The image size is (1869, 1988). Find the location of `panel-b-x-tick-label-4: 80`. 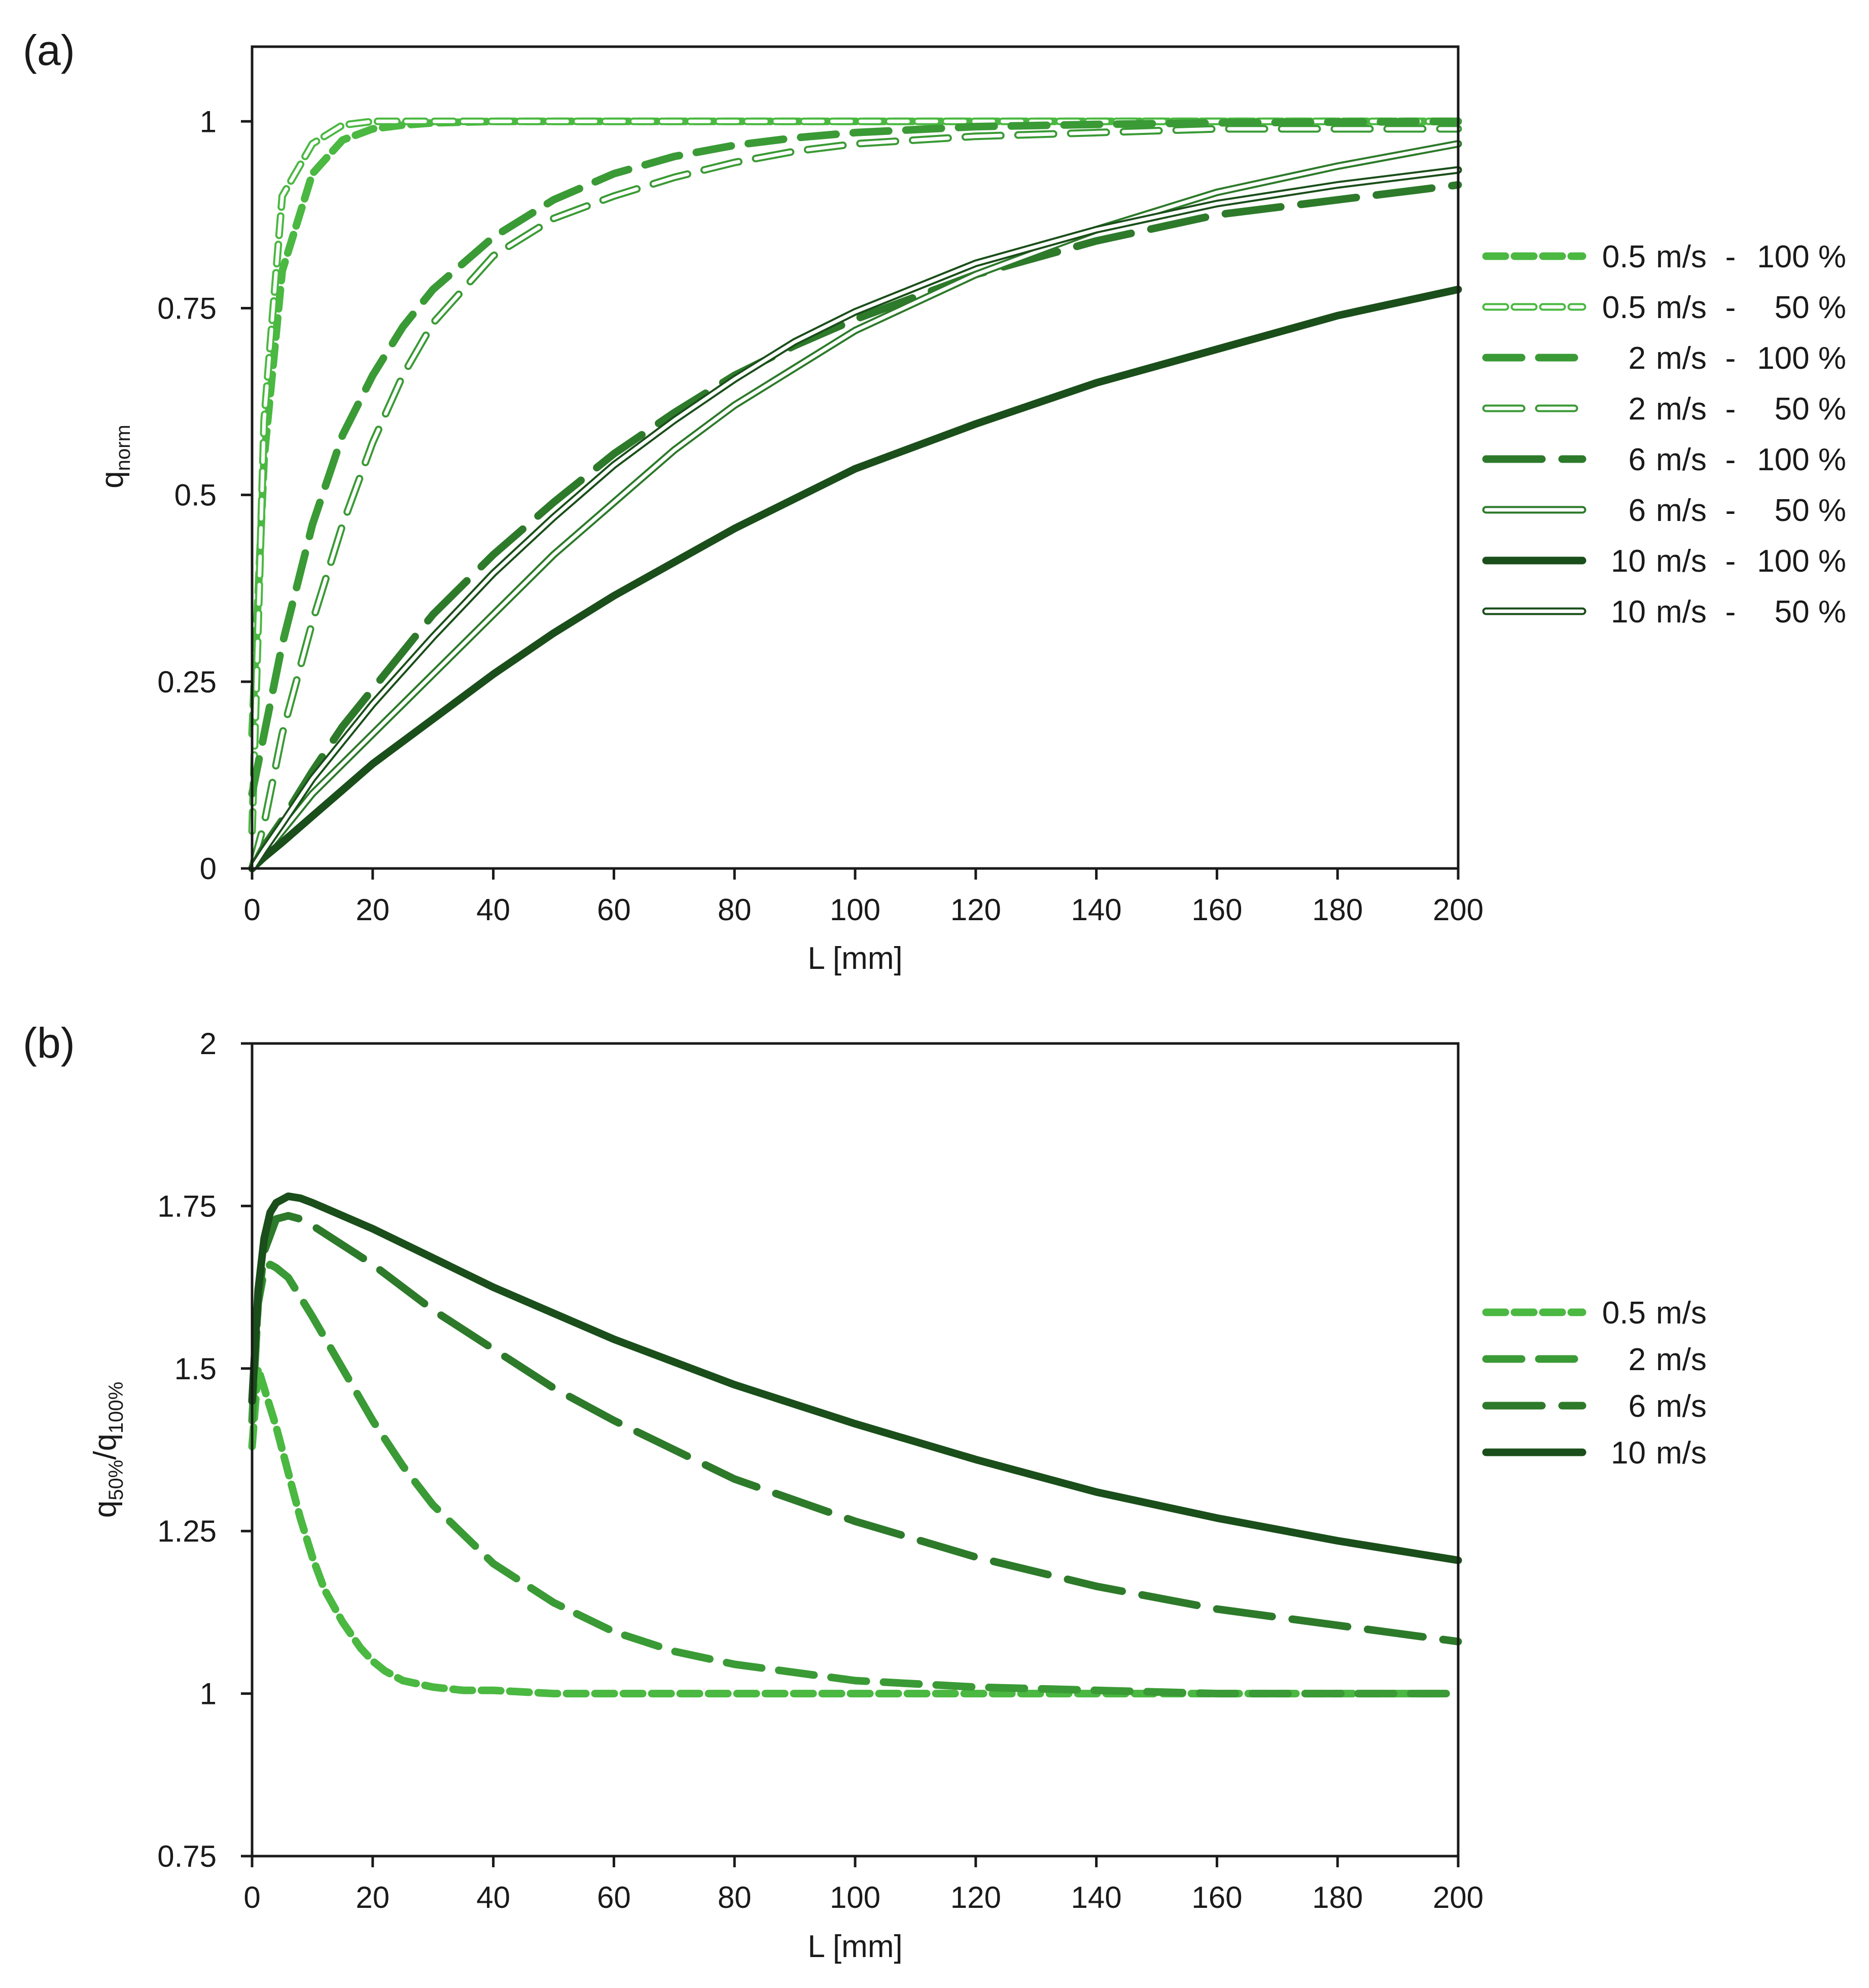

panel-b-x-tick-label-4: 80 is located at coordinates (735, 1897).